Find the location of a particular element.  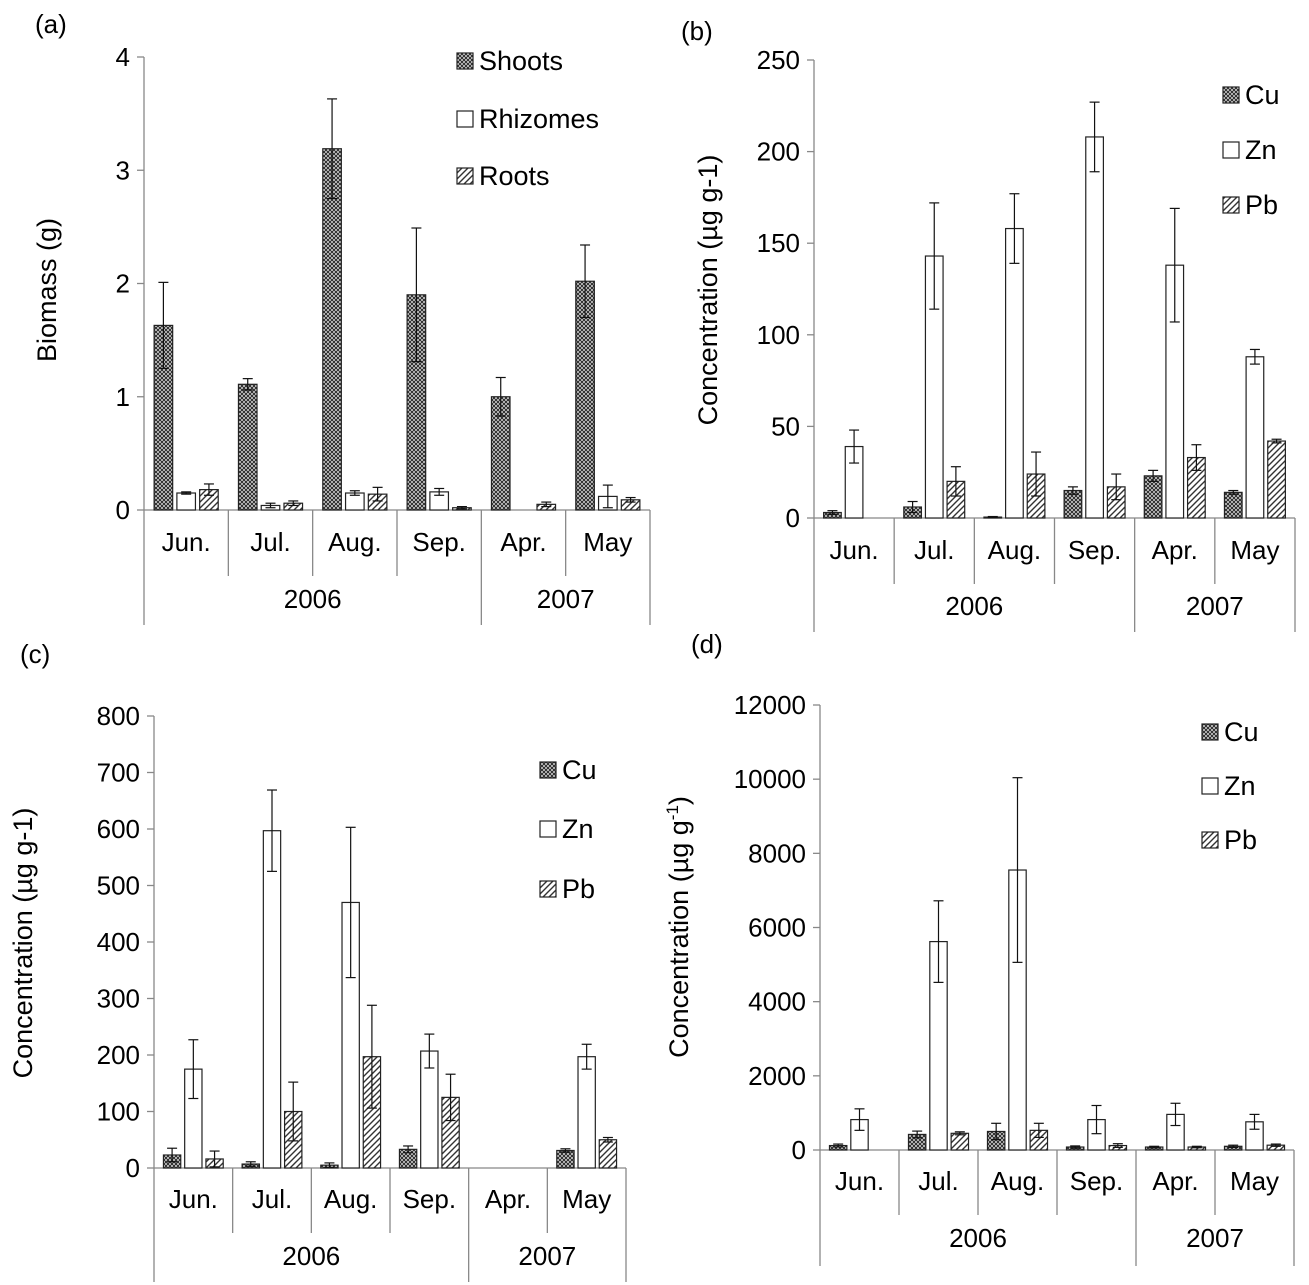

panel-b-category-label: Jun. is located at coordinates (854, 550).